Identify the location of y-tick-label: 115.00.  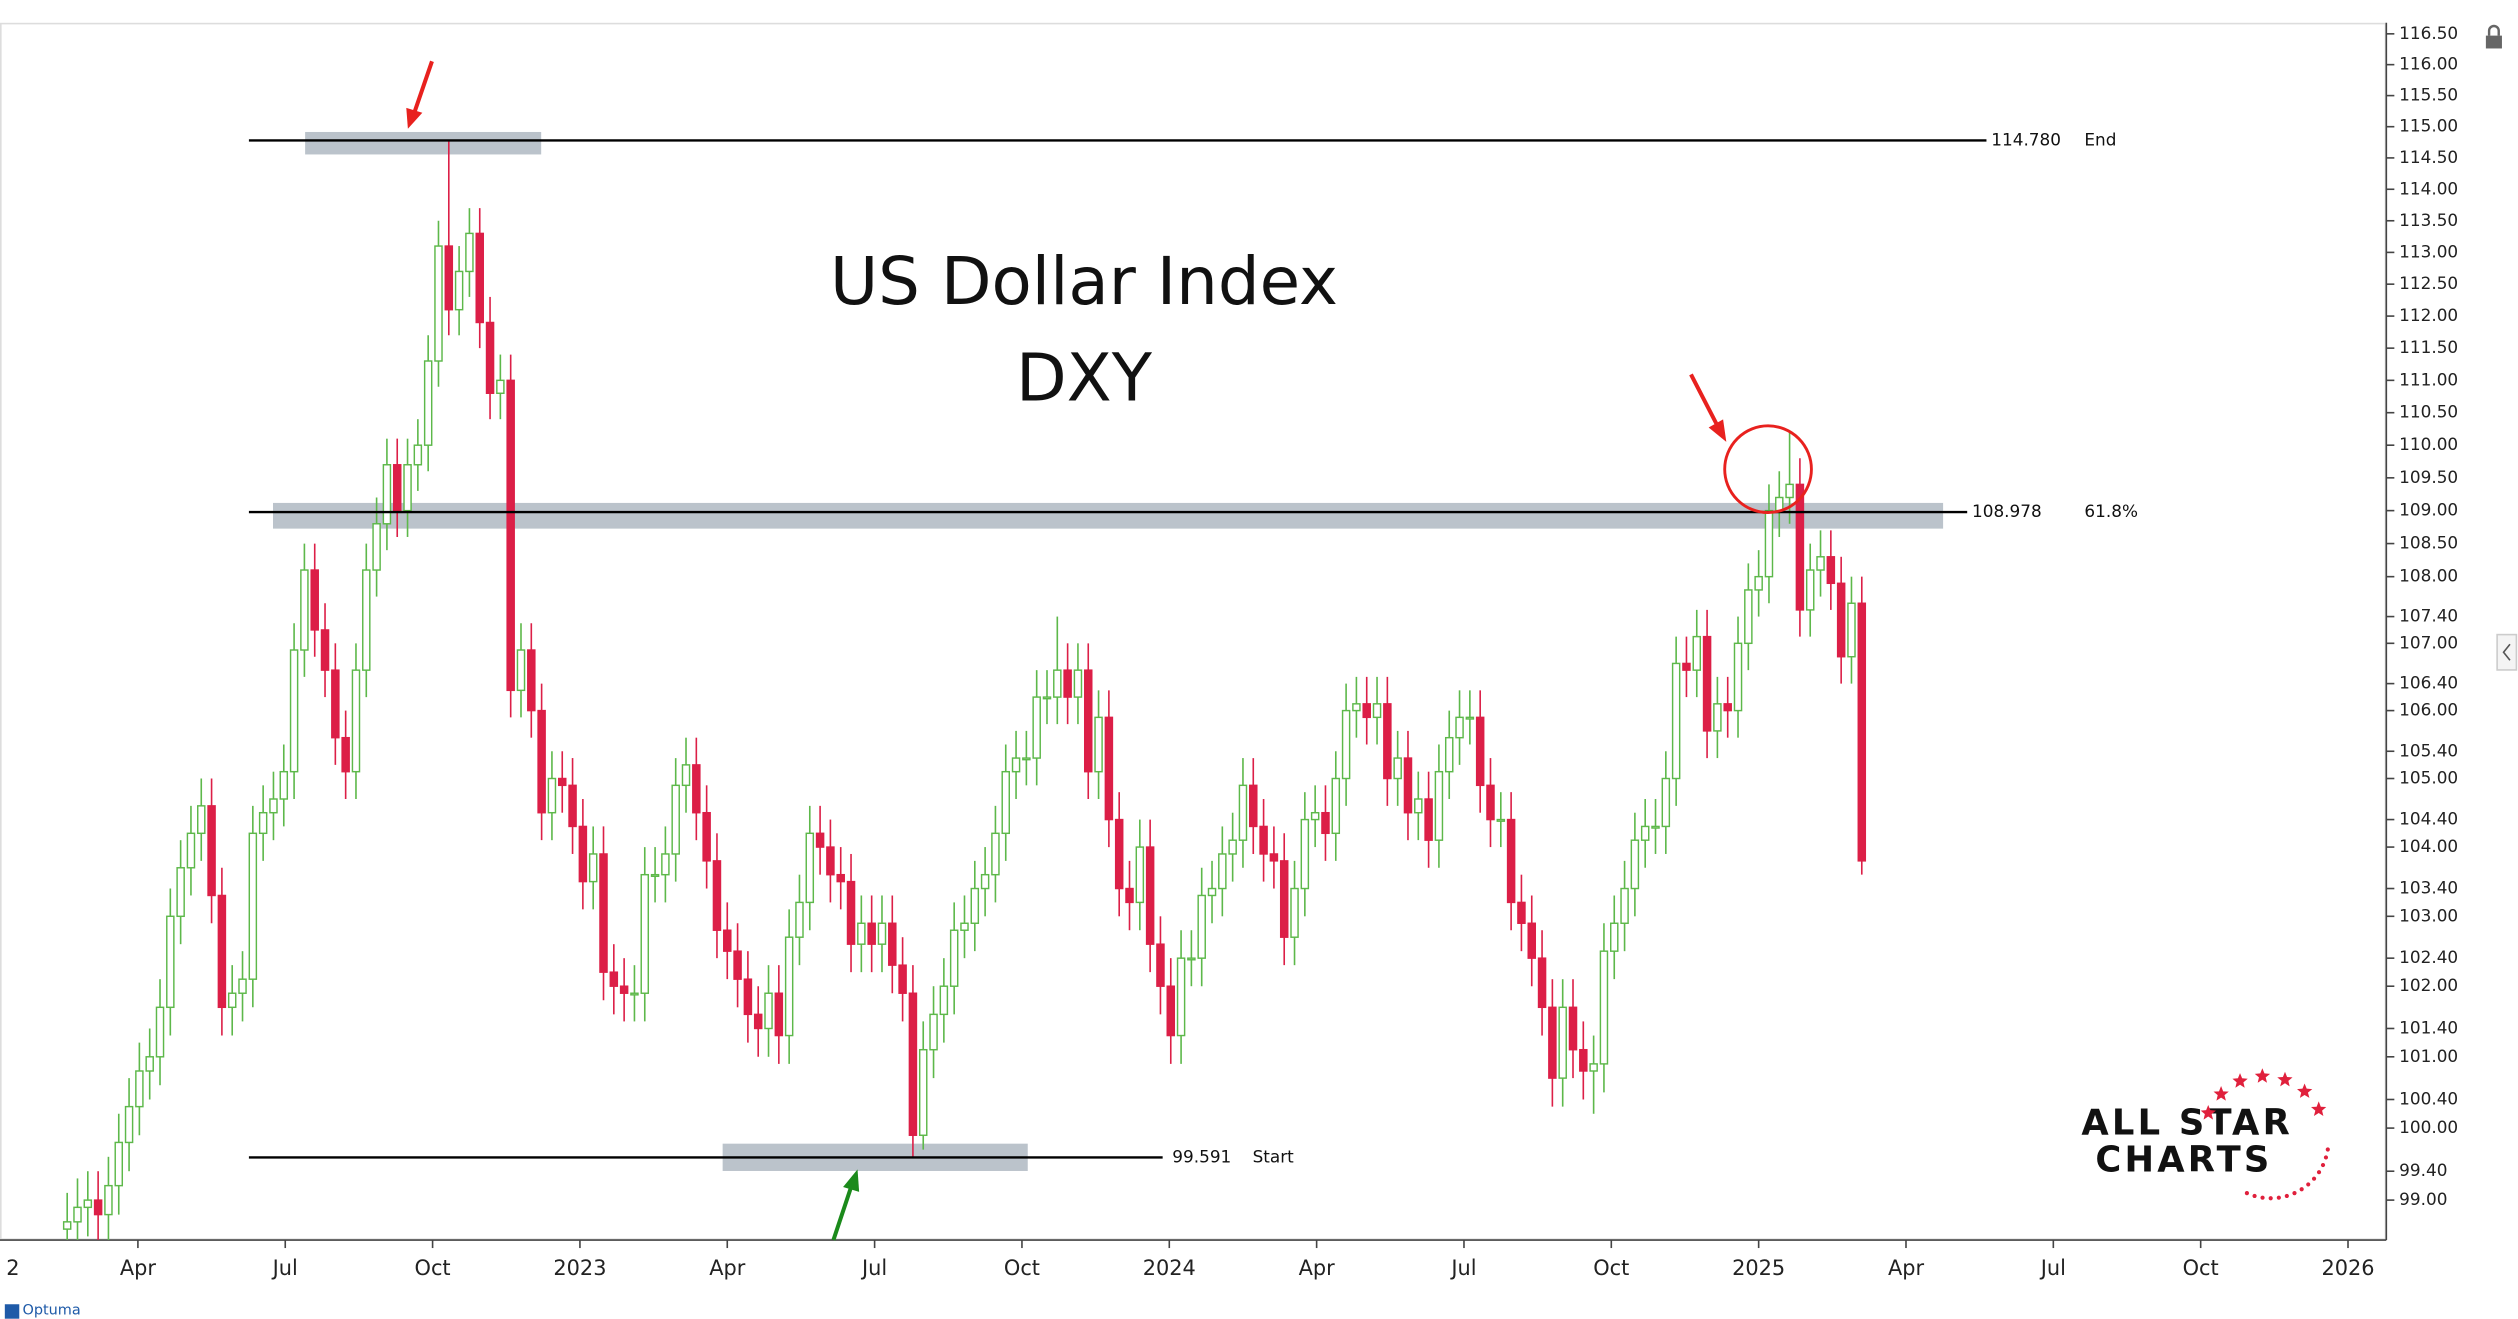
(2428, 126).